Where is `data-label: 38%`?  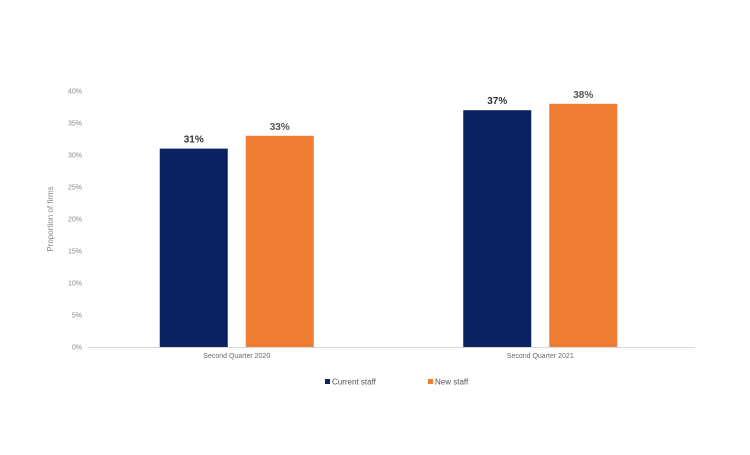 data-label: 38% is located at coordinates (583, 95).